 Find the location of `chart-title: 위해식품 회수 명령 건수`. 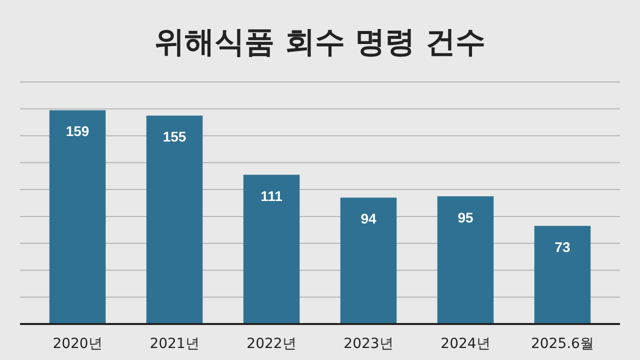

chart-title: 위해식품 회수 명령 건수 is located at coordinates (320, 42).